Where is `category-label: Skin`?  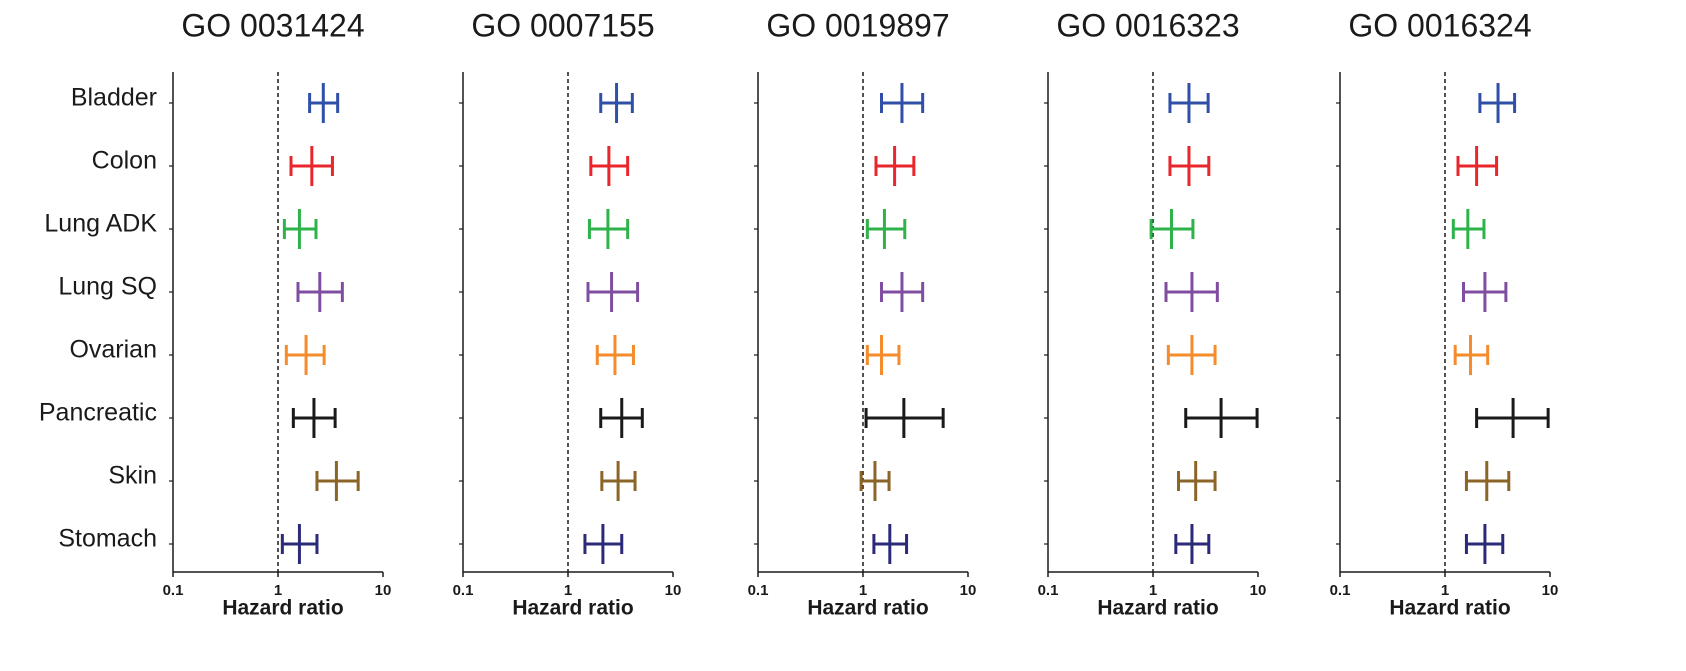
category-label: Skin is located at coordinates (132, 476).